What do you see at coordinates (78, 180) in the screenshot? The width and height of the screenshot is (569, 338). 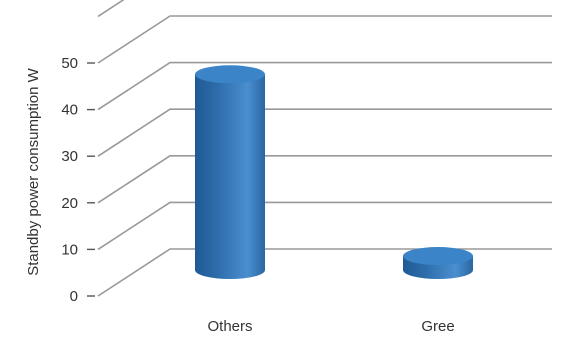 I see `y-tick-layer: 0 10 20 30 40 50` at bounding box center [78, 180].